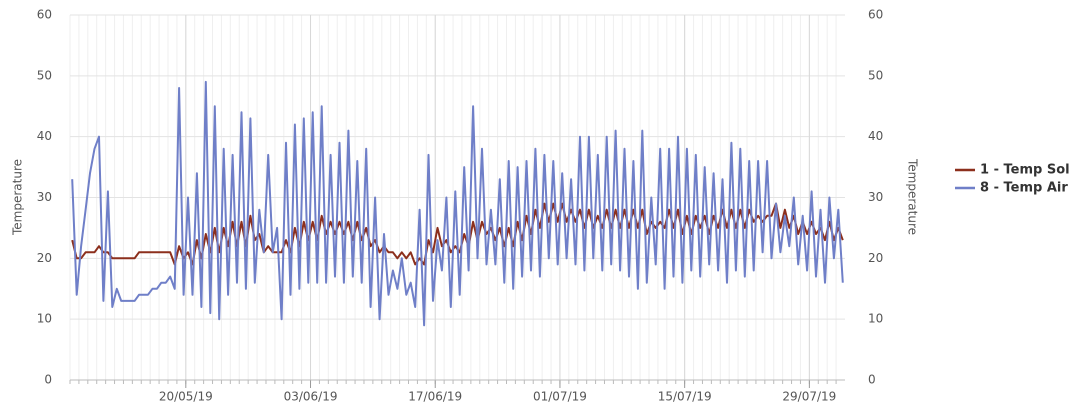 The width and height of the screenshot is (1084, 412). I want to click on y2-tick-label: 50, so click(875, 75).